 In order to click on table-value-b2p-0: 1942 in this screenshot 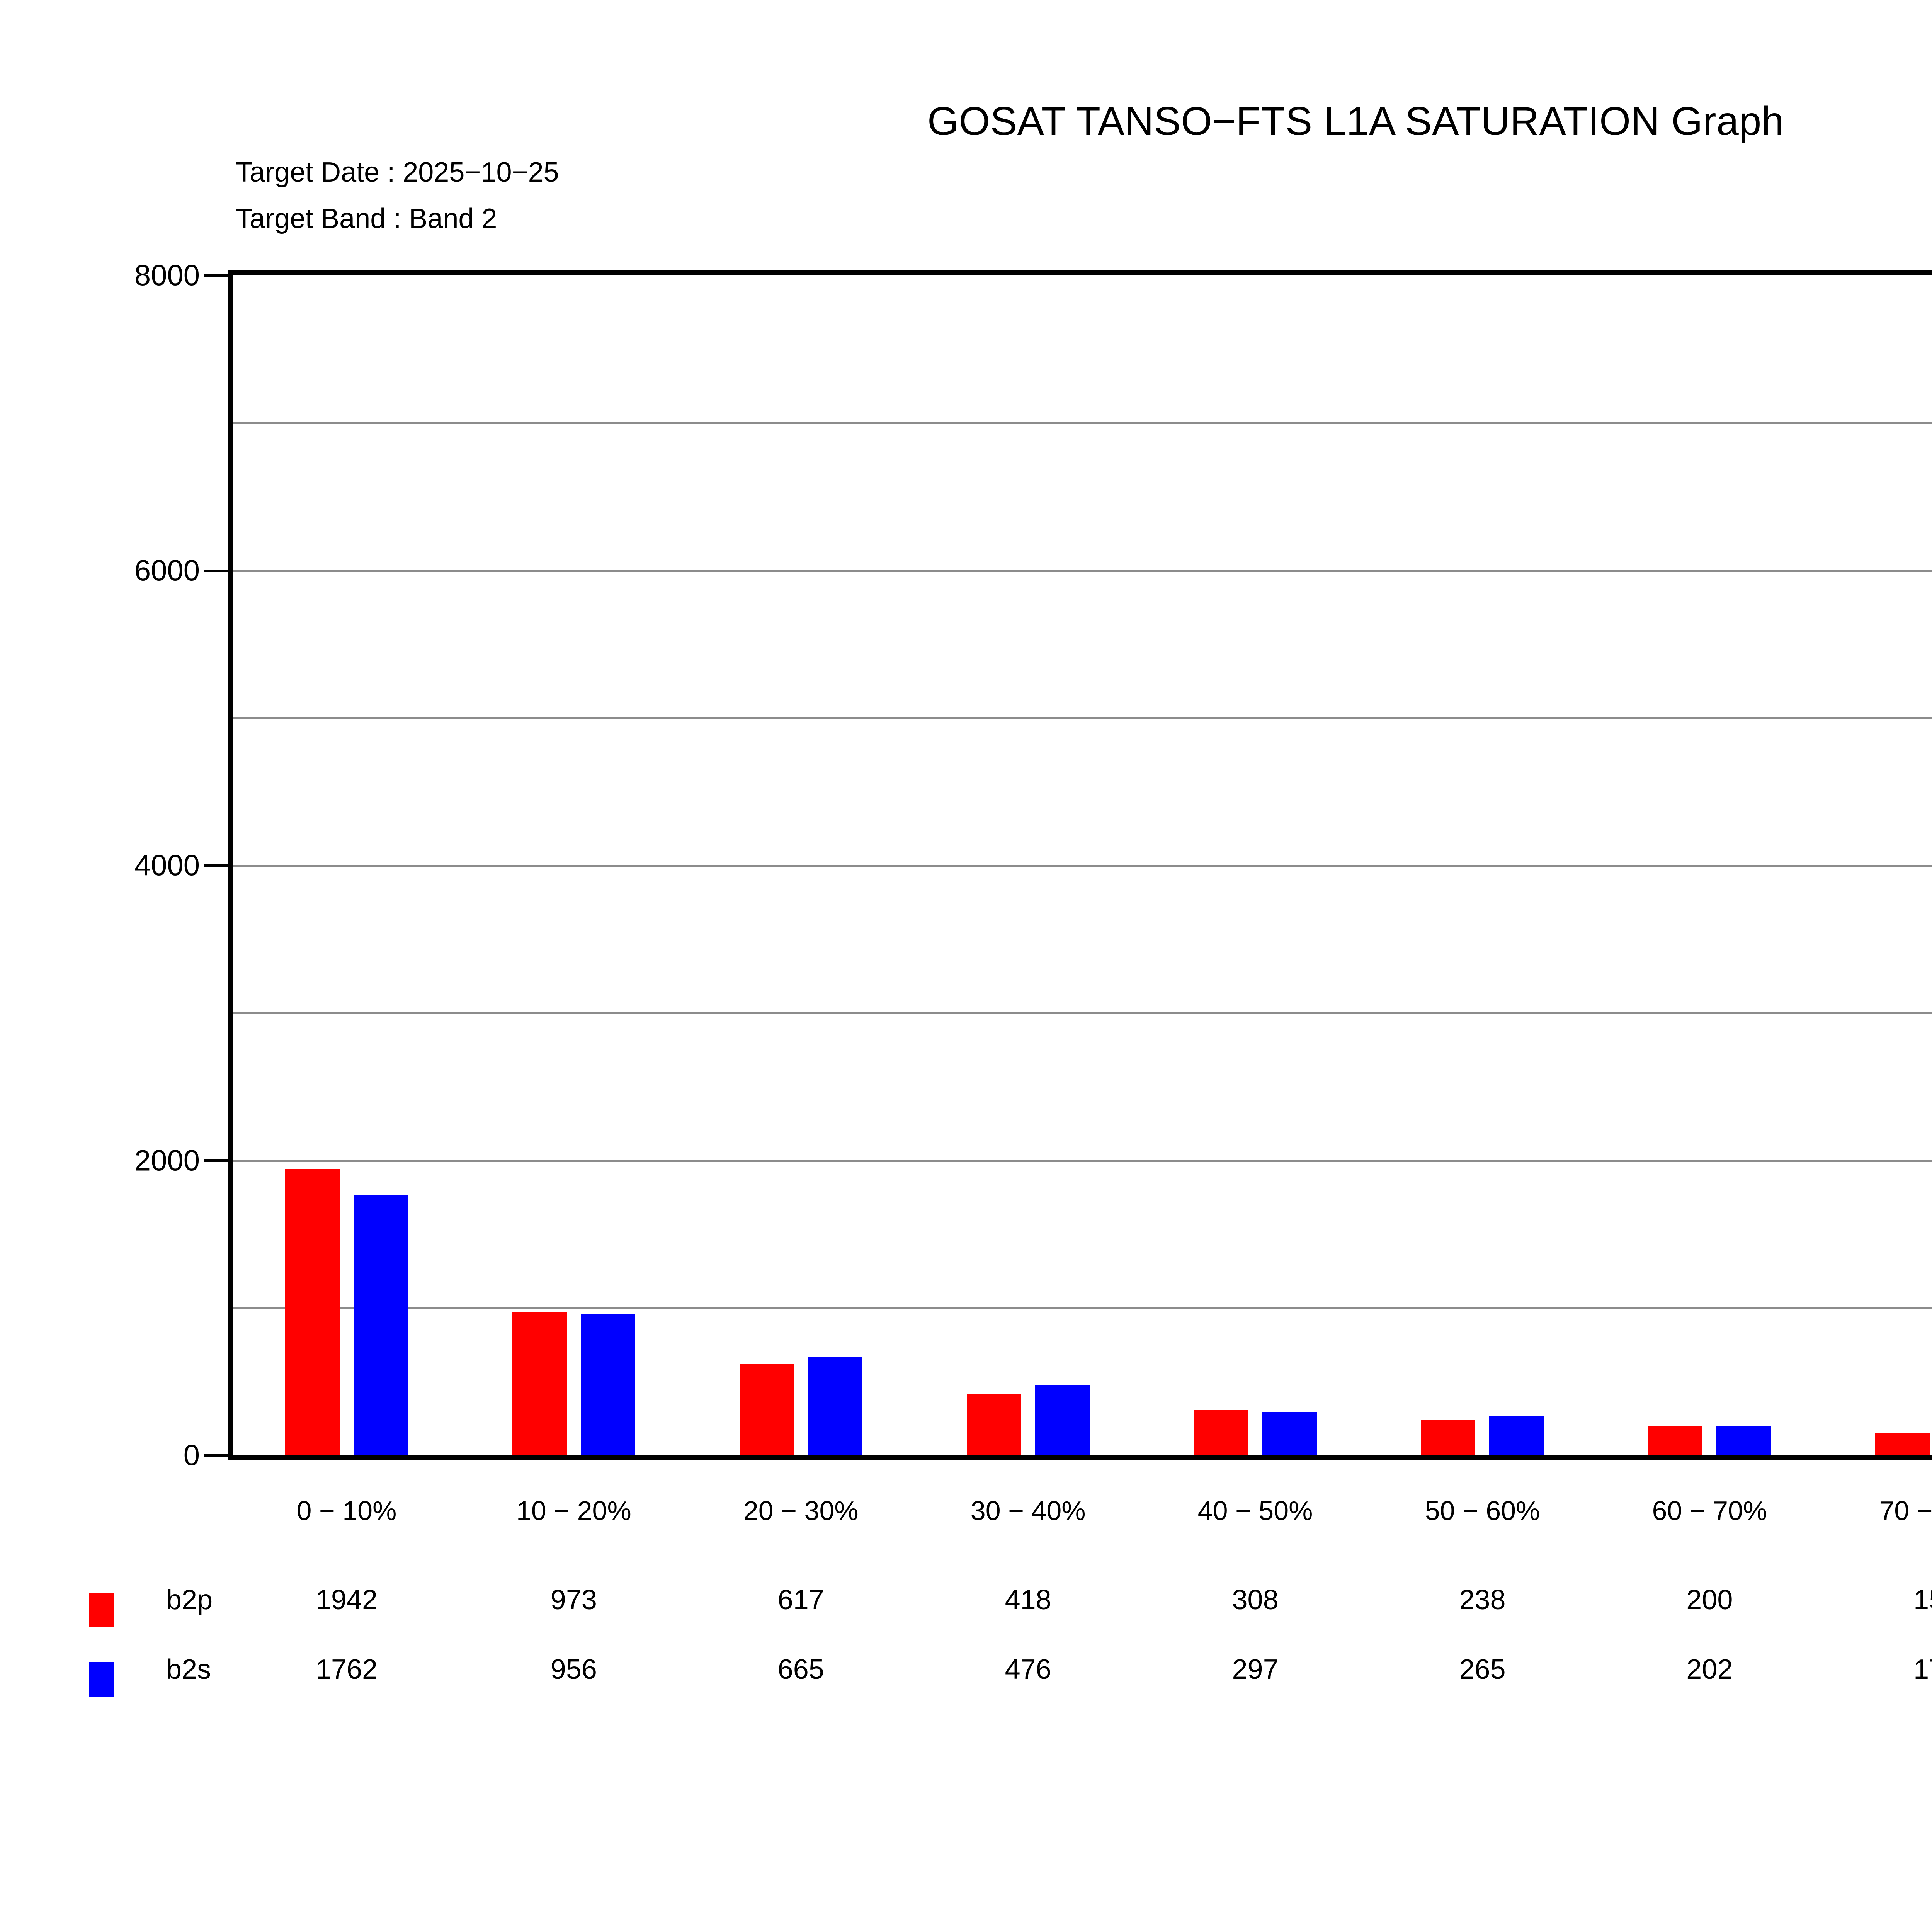, I will do `click(346, 1599)`.